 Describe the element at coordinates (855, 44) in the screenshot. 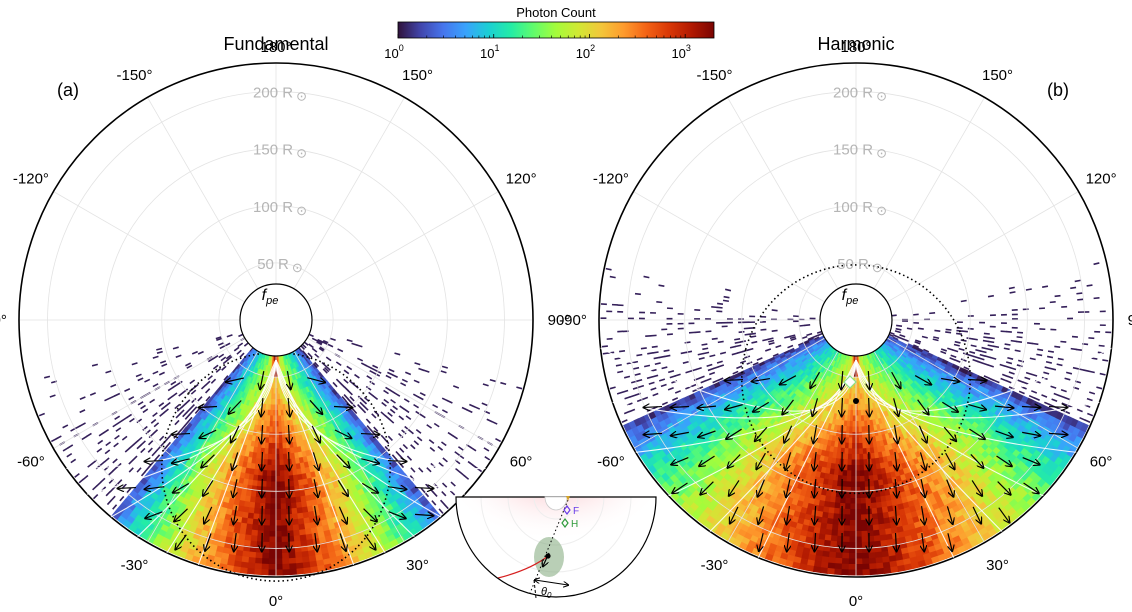

I see `panel-title-harmonic: Harmonic` at that location.